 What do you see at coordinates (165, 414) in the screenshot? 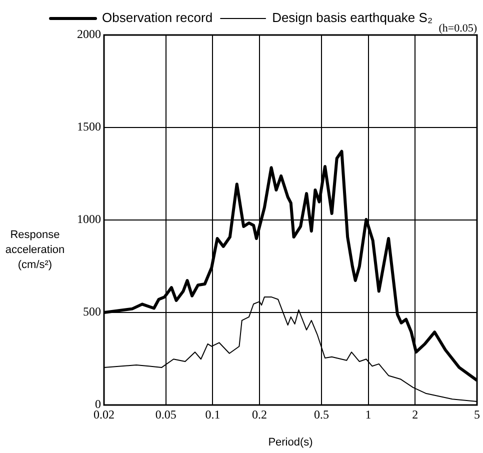
I see `x-tick-label: 0.05` at bounding box center [165, 414].